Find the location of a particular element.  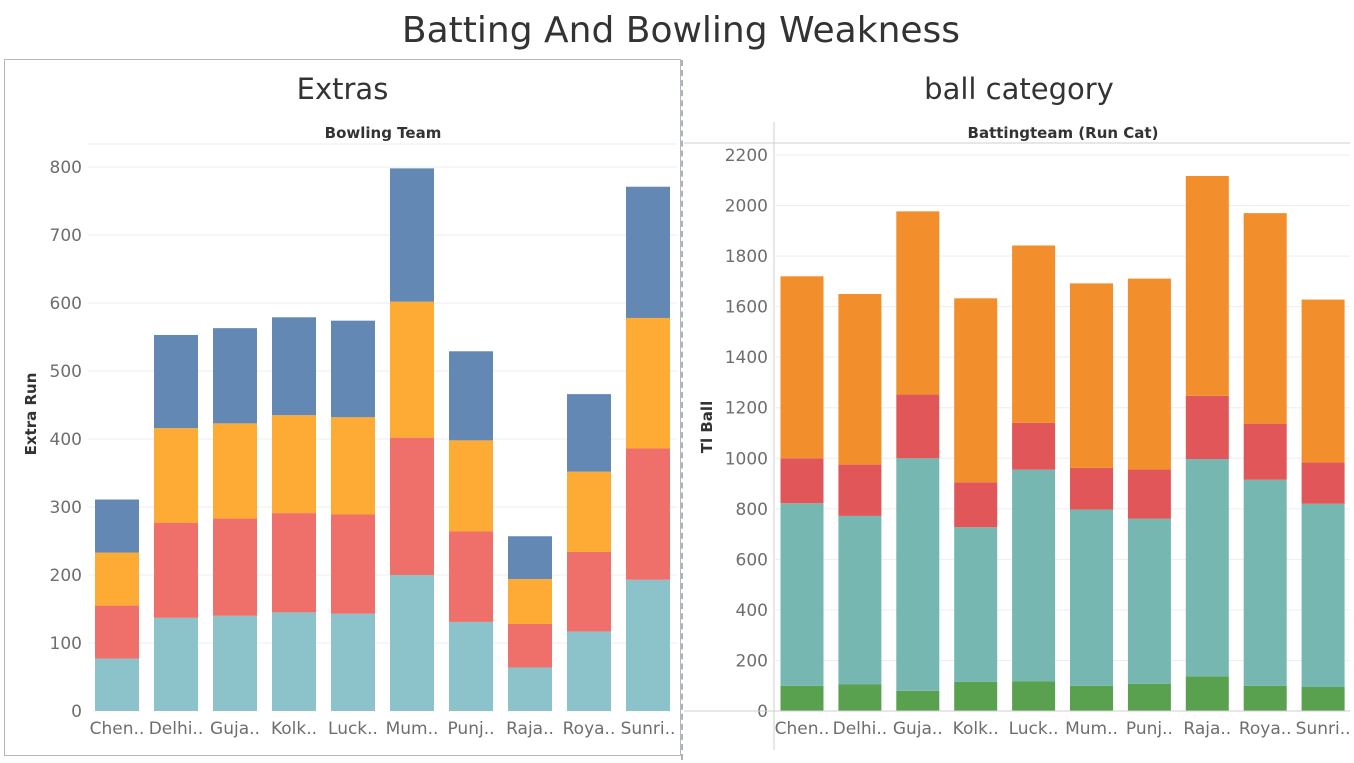

y-tick-label: 0 is located at coordinates (76, 712).